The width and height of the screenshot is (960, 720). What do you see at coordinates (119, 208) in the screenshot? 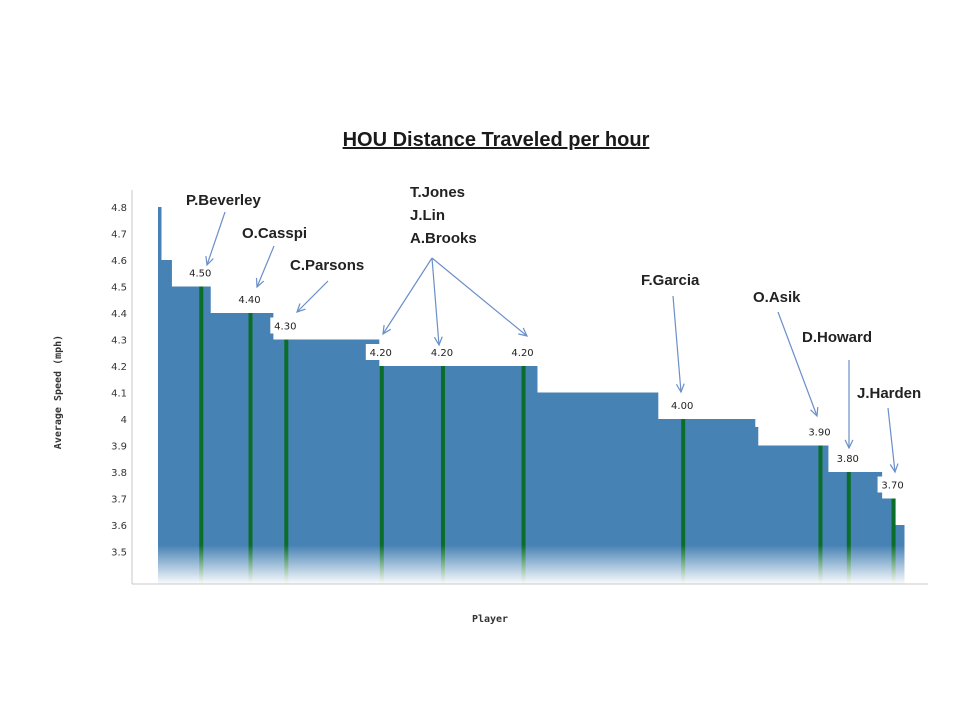
I see `y-tick-label: 4.8` at bounding box center [119, 208].